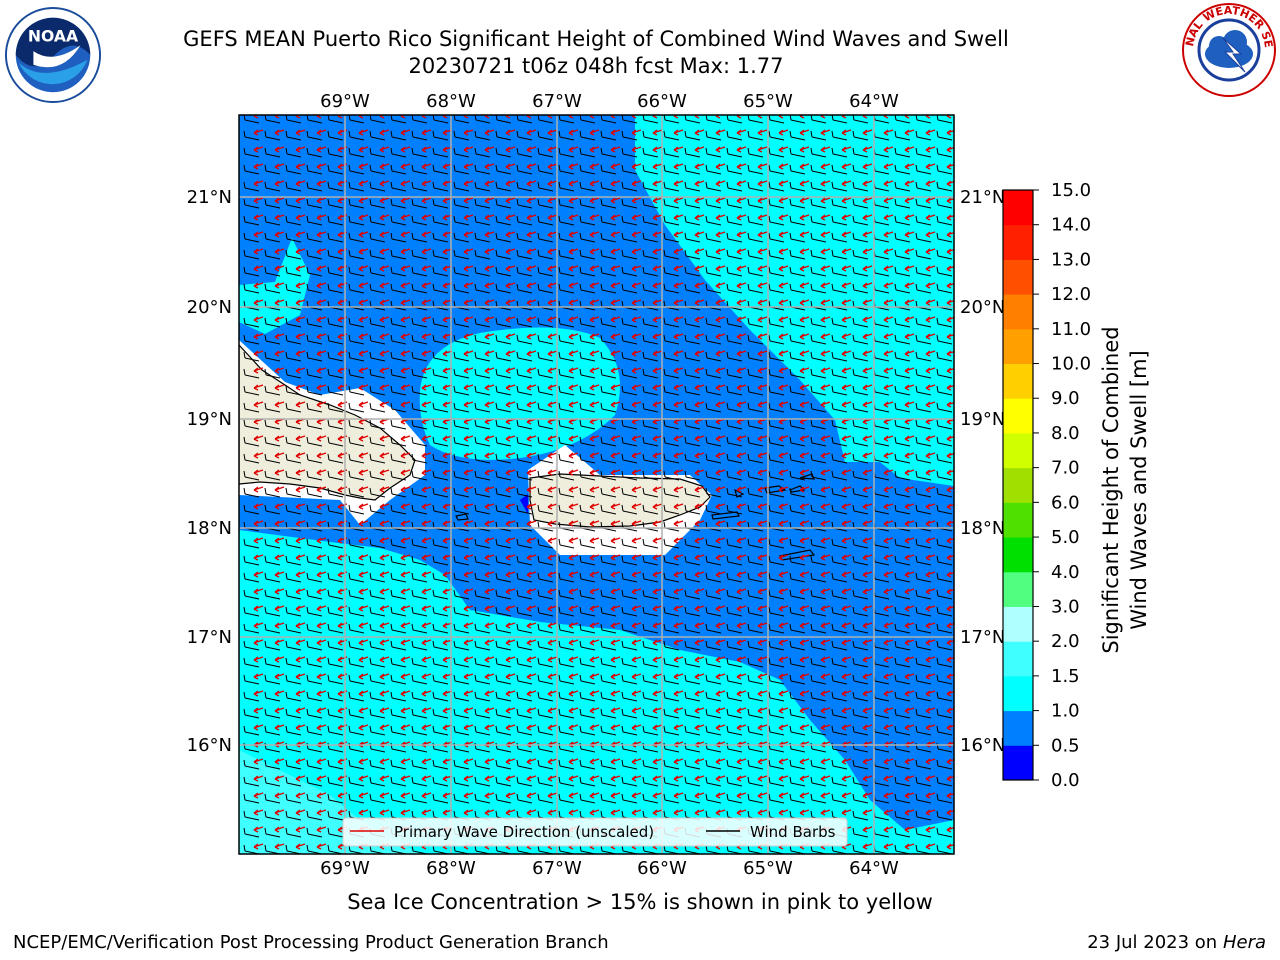 The height and width of the screenshot is (960, 1280). Describe the element at coordinates (1065, 398) in the screenshot. I see `colorbar-tick-label: 9.0` at that location.